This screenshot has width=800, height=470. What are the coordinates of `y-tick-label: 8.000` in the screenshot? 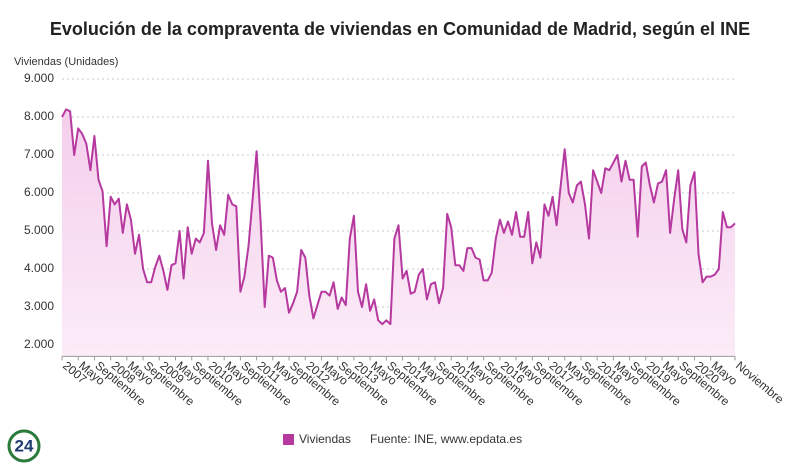 It's located at (39, 116).